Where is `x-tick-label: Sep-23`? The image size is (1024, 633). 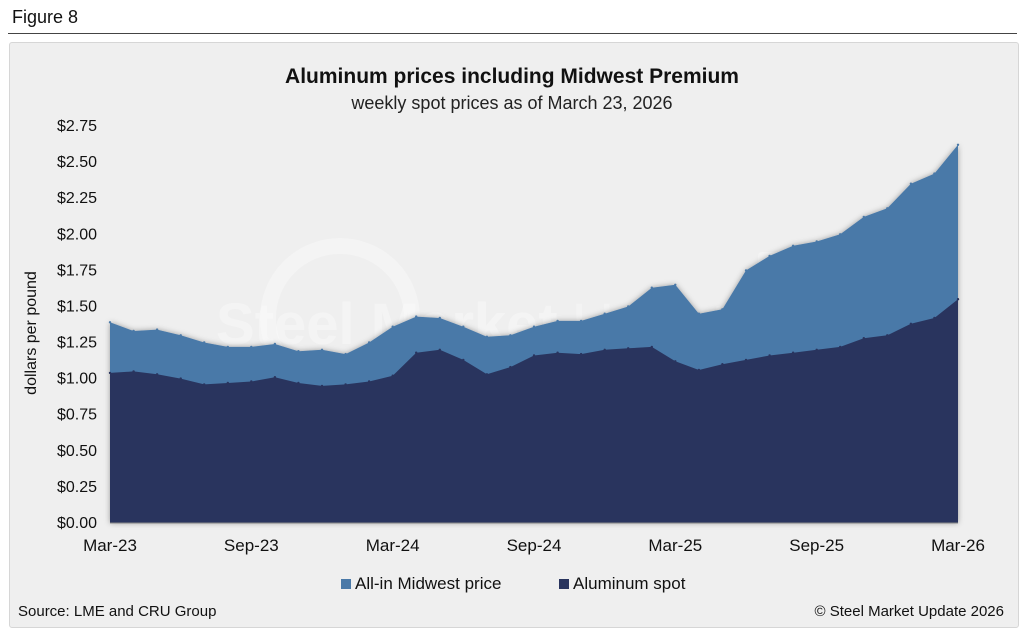
x-tick-label: Sep-23 is located at coordinates (251, 545).